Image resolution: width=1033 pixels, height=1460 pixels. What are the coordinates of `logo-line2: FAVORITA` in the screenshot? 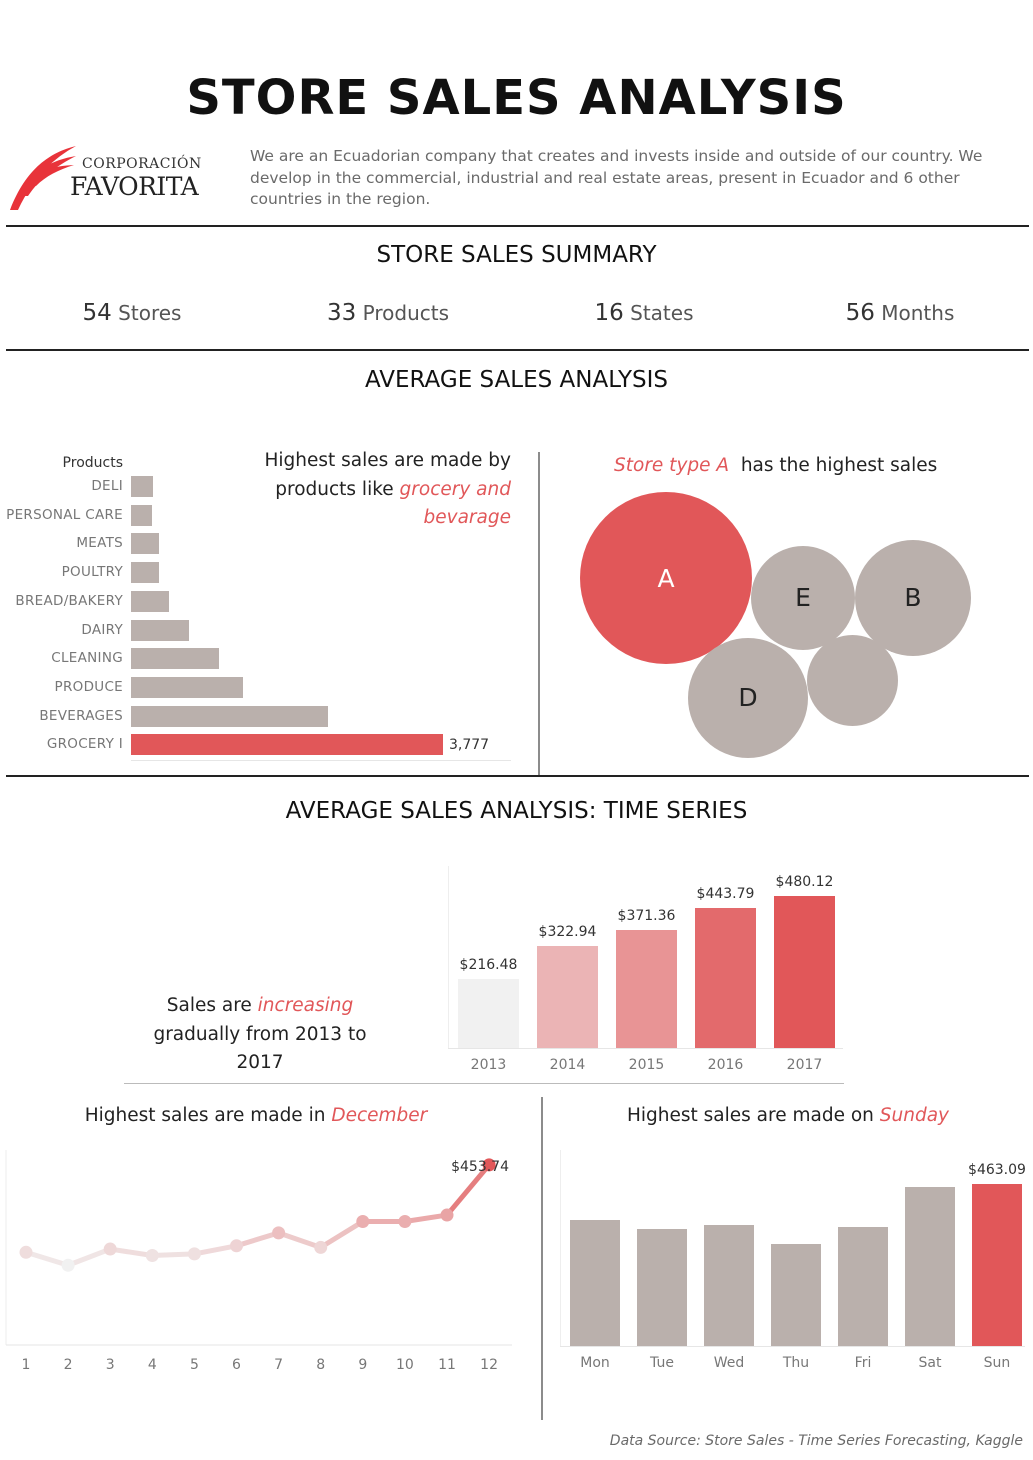 It's located at (134, 186).